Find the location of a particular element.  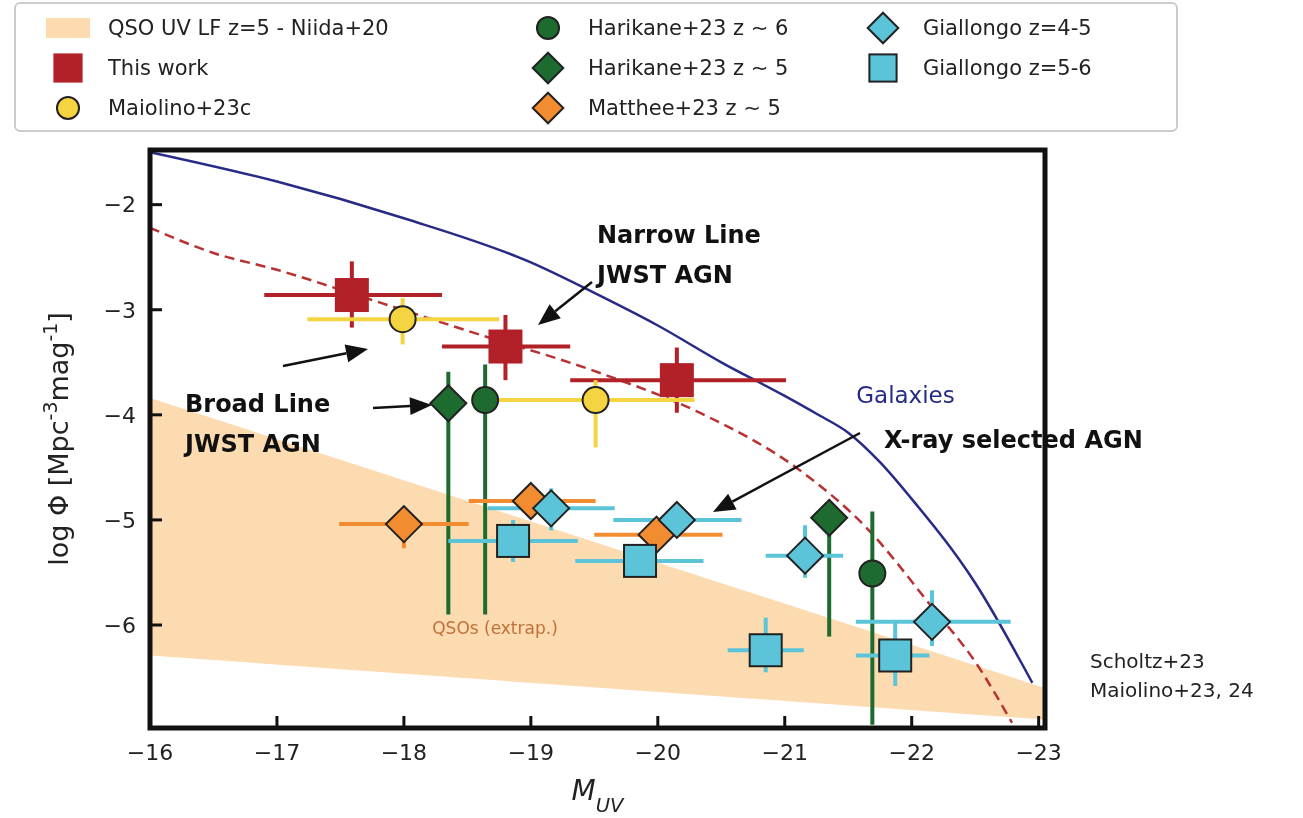

x-tick-label: −23 is located at coordinates (1038, 752).